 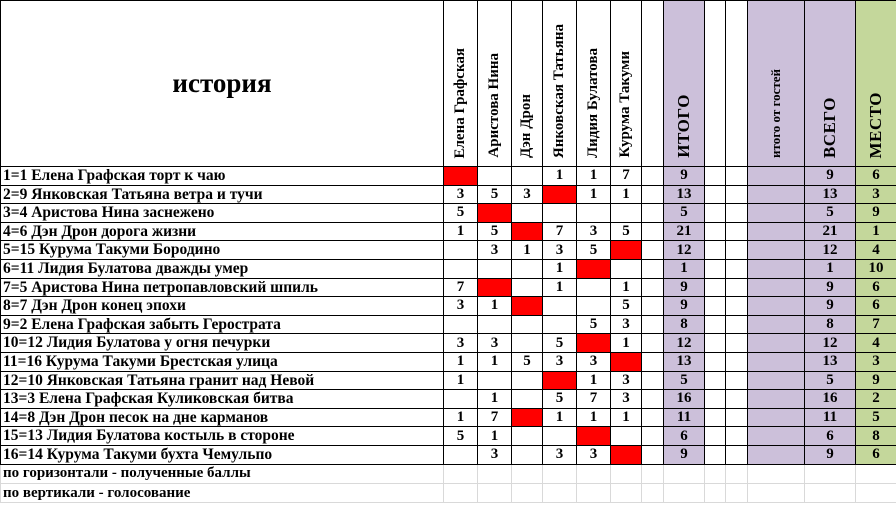 I want to click on vsego-cell: 6, so click(x=830, y=436).